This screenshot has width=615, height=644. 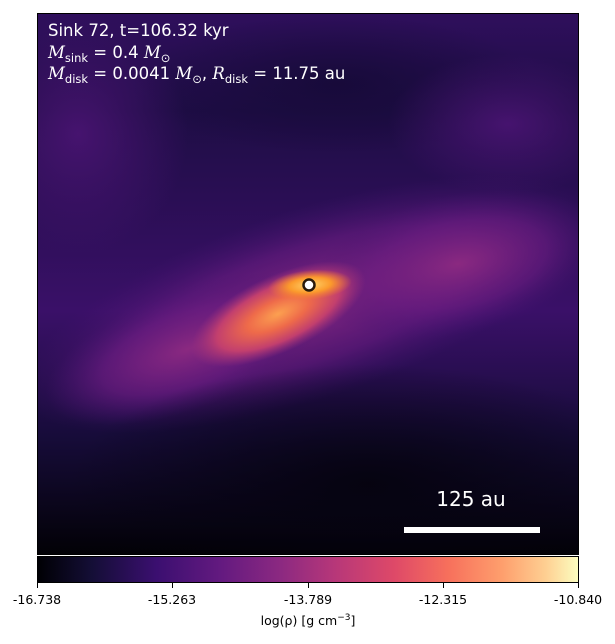 What do you see at coordinates (308, 599) in the screenshot?
I see `colorbar-tick-label: -13.789` at bounding box center [308, 599].